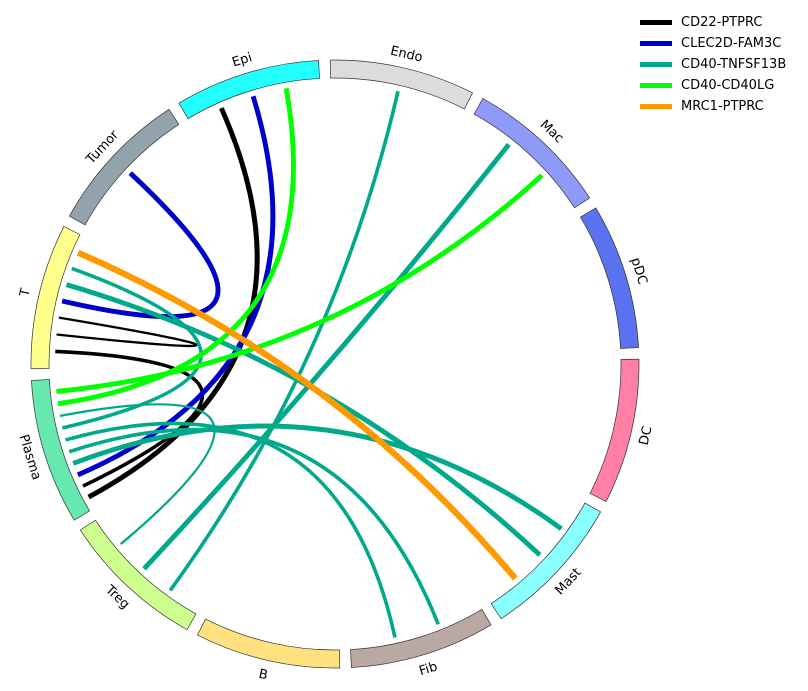 This screenshot has width=808, height=691. I want to click on legend-label: CD22-PTPRC, so click(722, 22).